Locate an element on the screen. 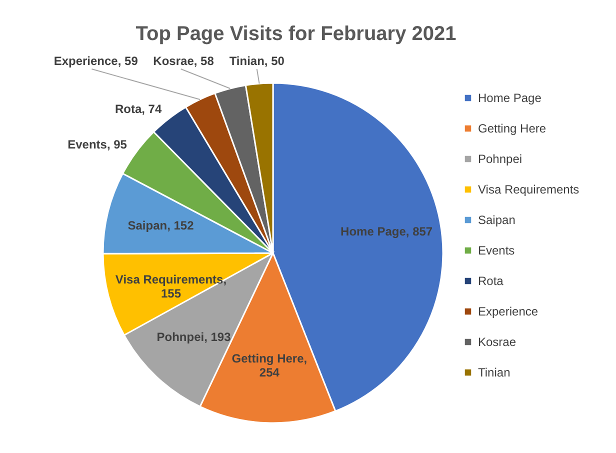  legend-label: Getting Here is located at coordinates (512, 129).